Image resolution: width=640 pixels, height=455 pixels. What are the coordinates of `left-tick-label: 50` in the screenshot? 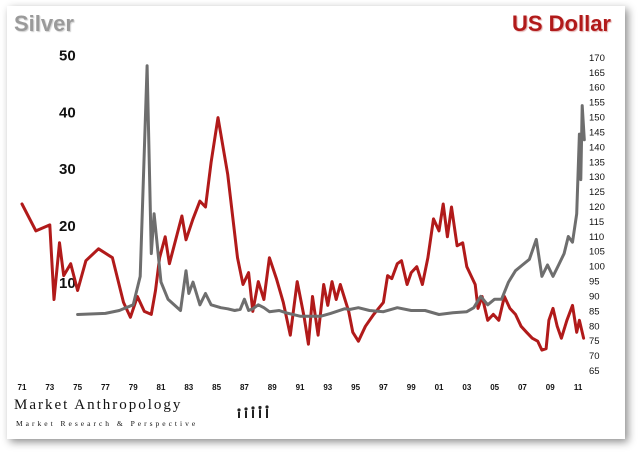 It's located at (67, 55).